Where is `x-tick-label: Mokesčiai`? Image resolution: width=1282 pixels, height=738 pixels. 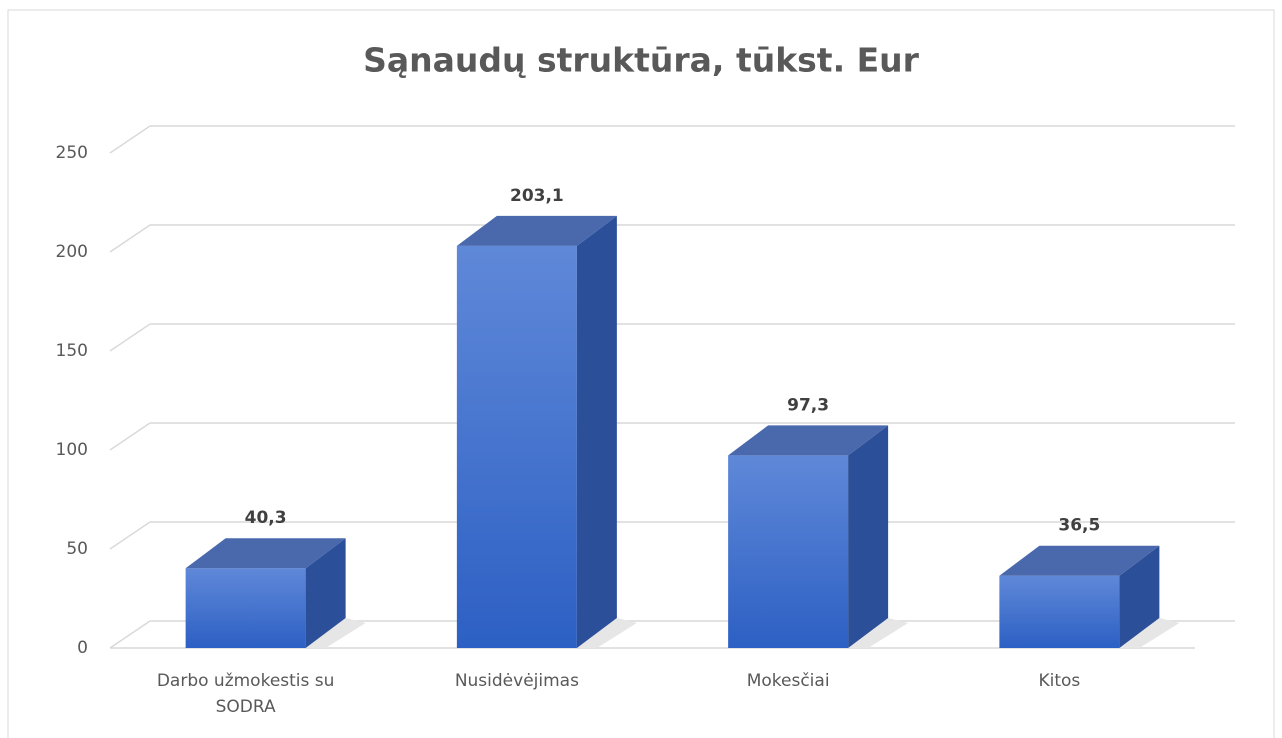 x-tick-label: Mokesčiai is located at coordinates (788, 681).